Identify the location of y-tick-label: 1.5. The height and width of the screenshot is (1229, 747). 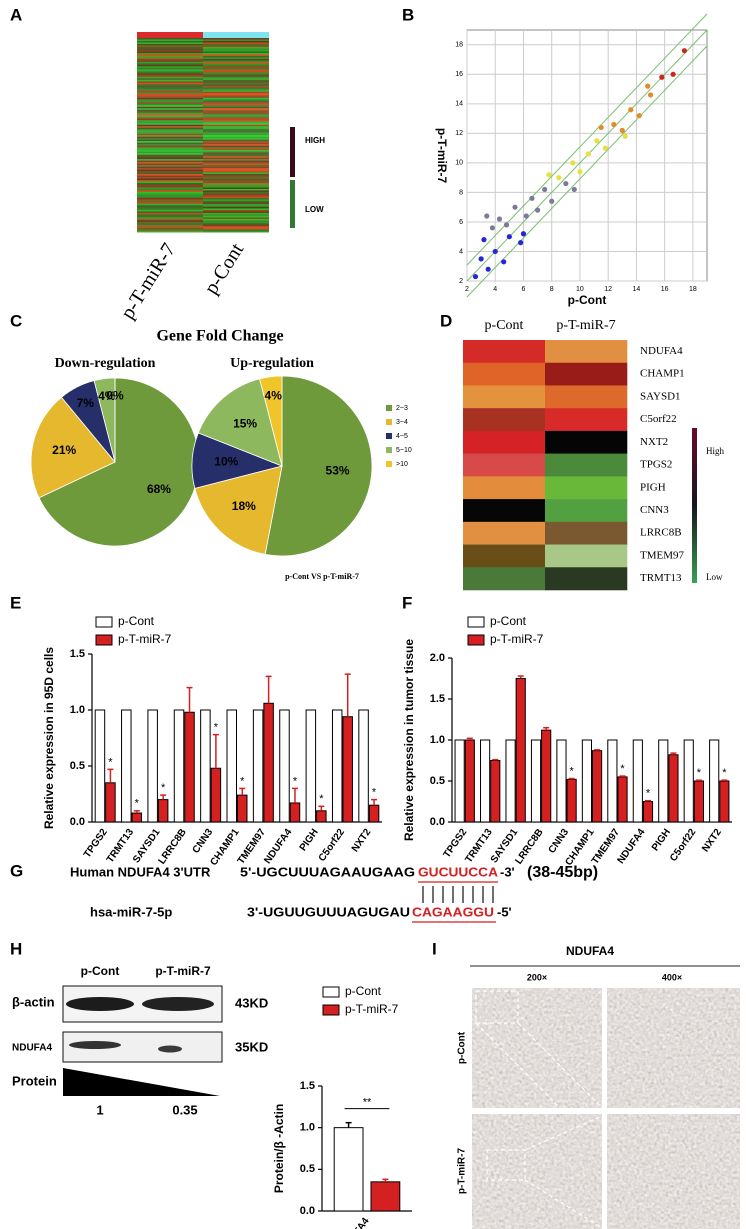
(307, 1086).